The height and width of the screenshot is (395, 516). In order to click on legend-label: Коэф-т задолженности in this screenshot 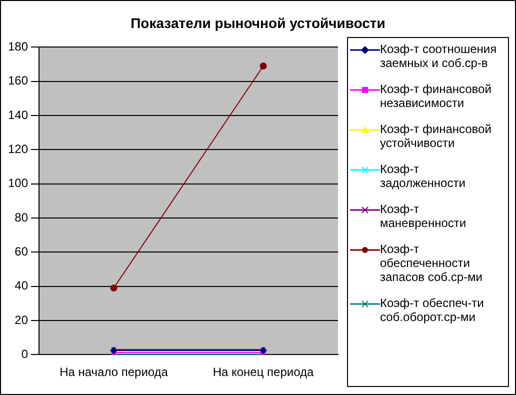, I will do `click(423, 176)`.